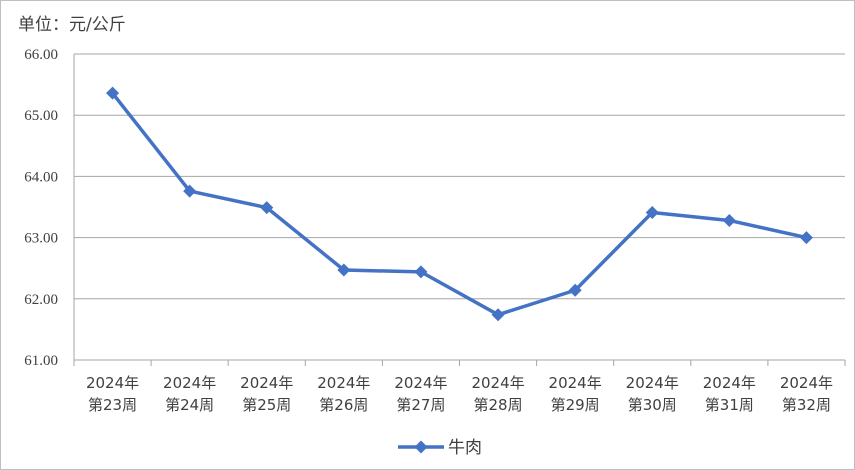 The width and height of the screenshot is (855, 470). What do you see at coordinates (420, 405) in the screenshot?
I see `x-tick-label: 第27周` at bounding box center [420, 405].